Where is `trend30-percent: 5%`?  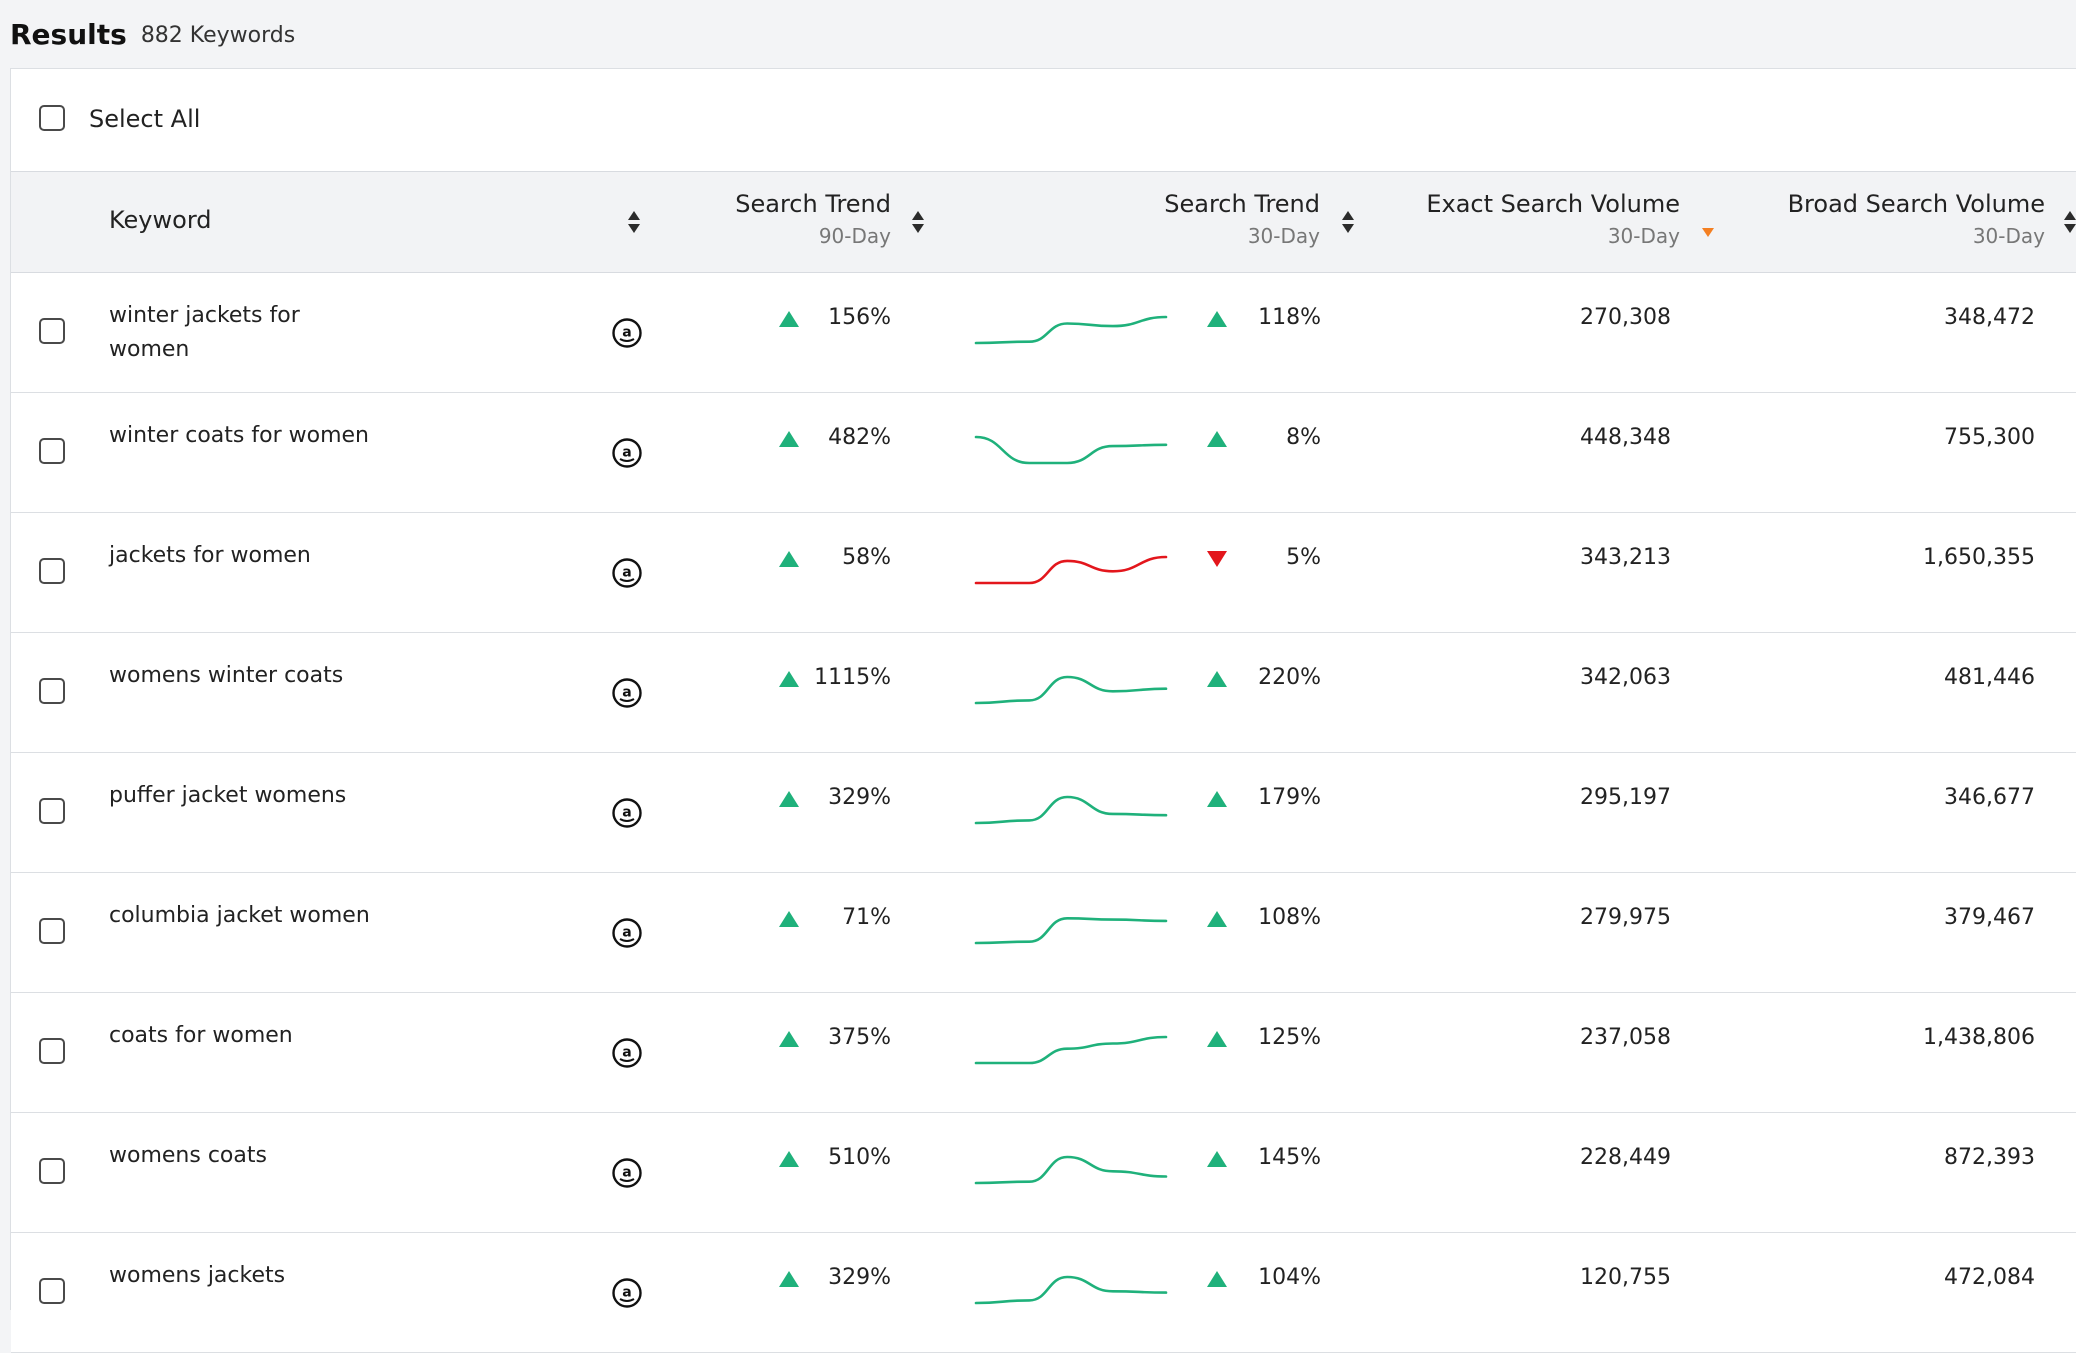
trend30-percent: 5% is located at coordinates (1303, 557).